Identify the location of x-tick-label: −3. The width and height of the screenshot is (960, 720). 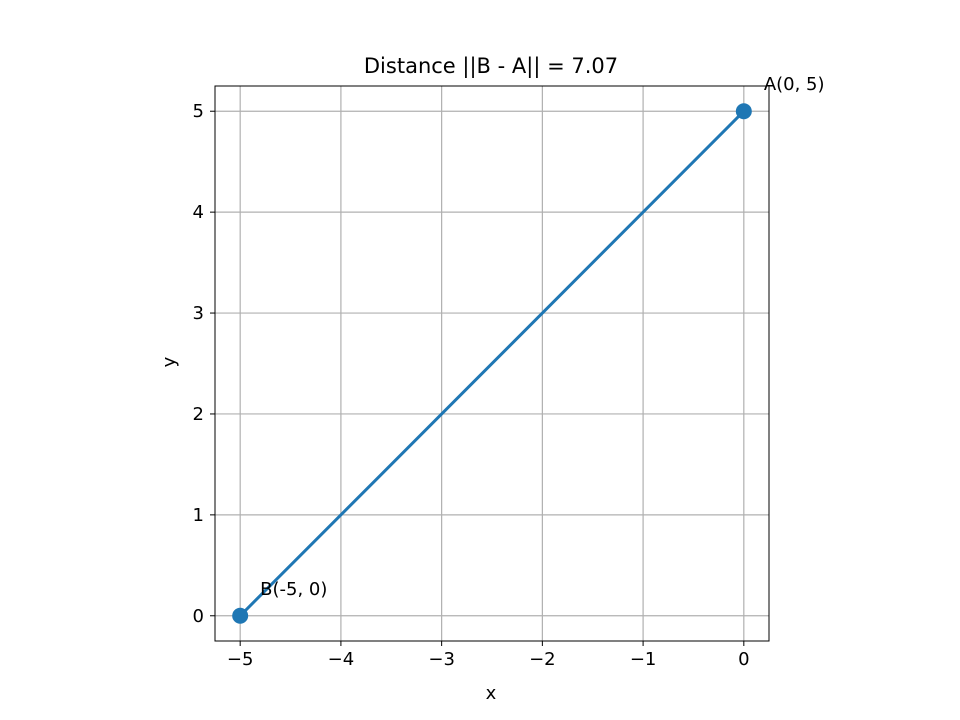
(441, 659).